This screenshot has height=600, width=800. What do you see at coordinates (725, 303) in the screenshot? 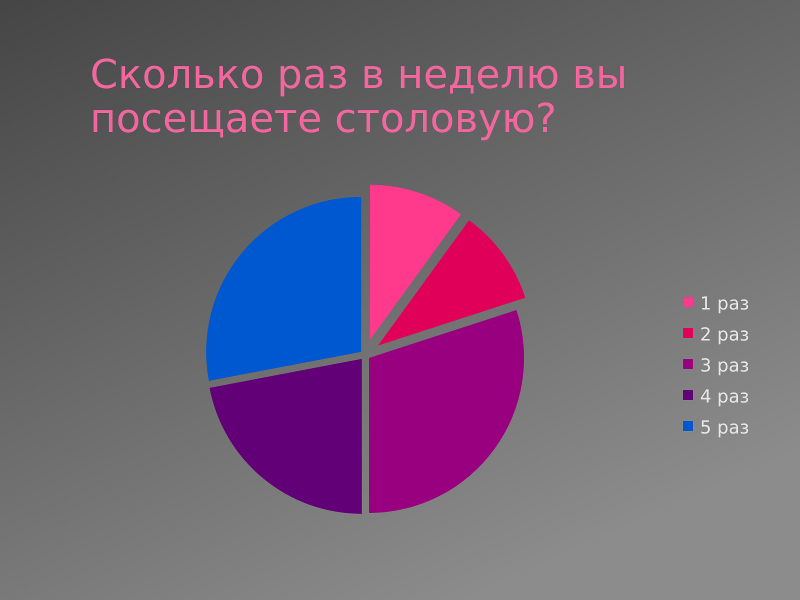
I see `legend-label: 1 раз` at bounding box center [725, 303].